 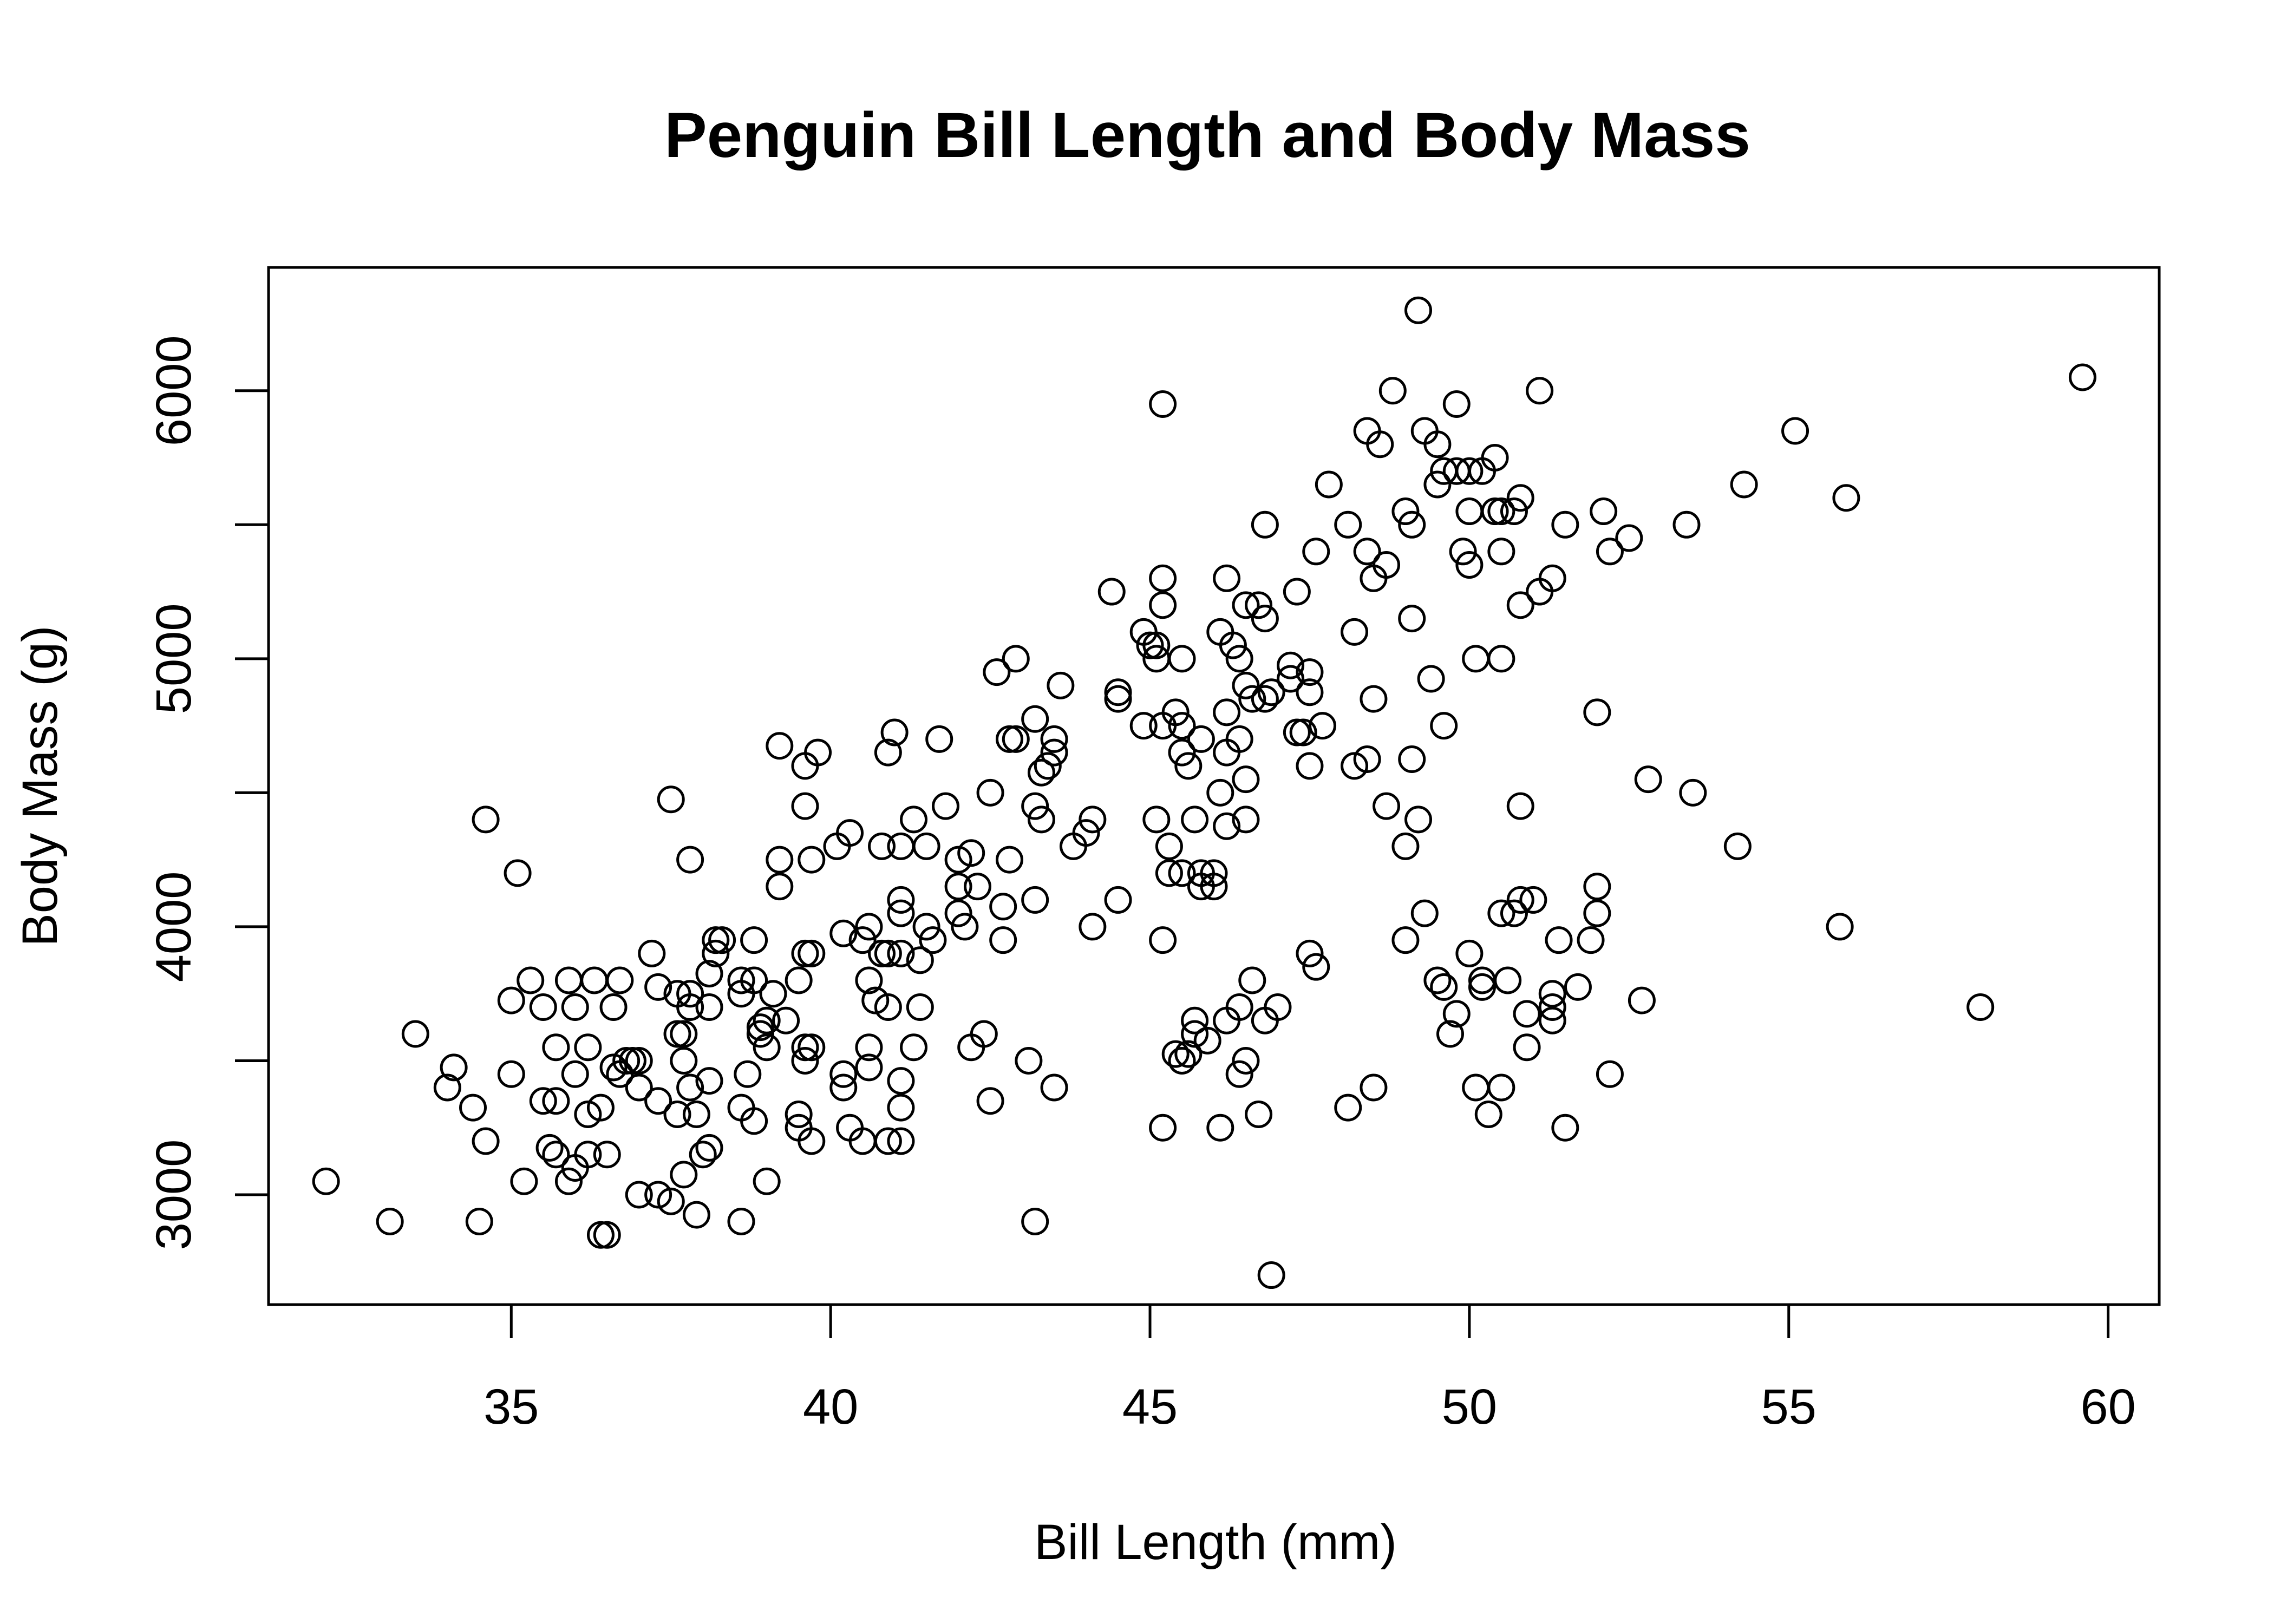 I want to click on y-tick-label: 6000, so click(x=174, y=390).